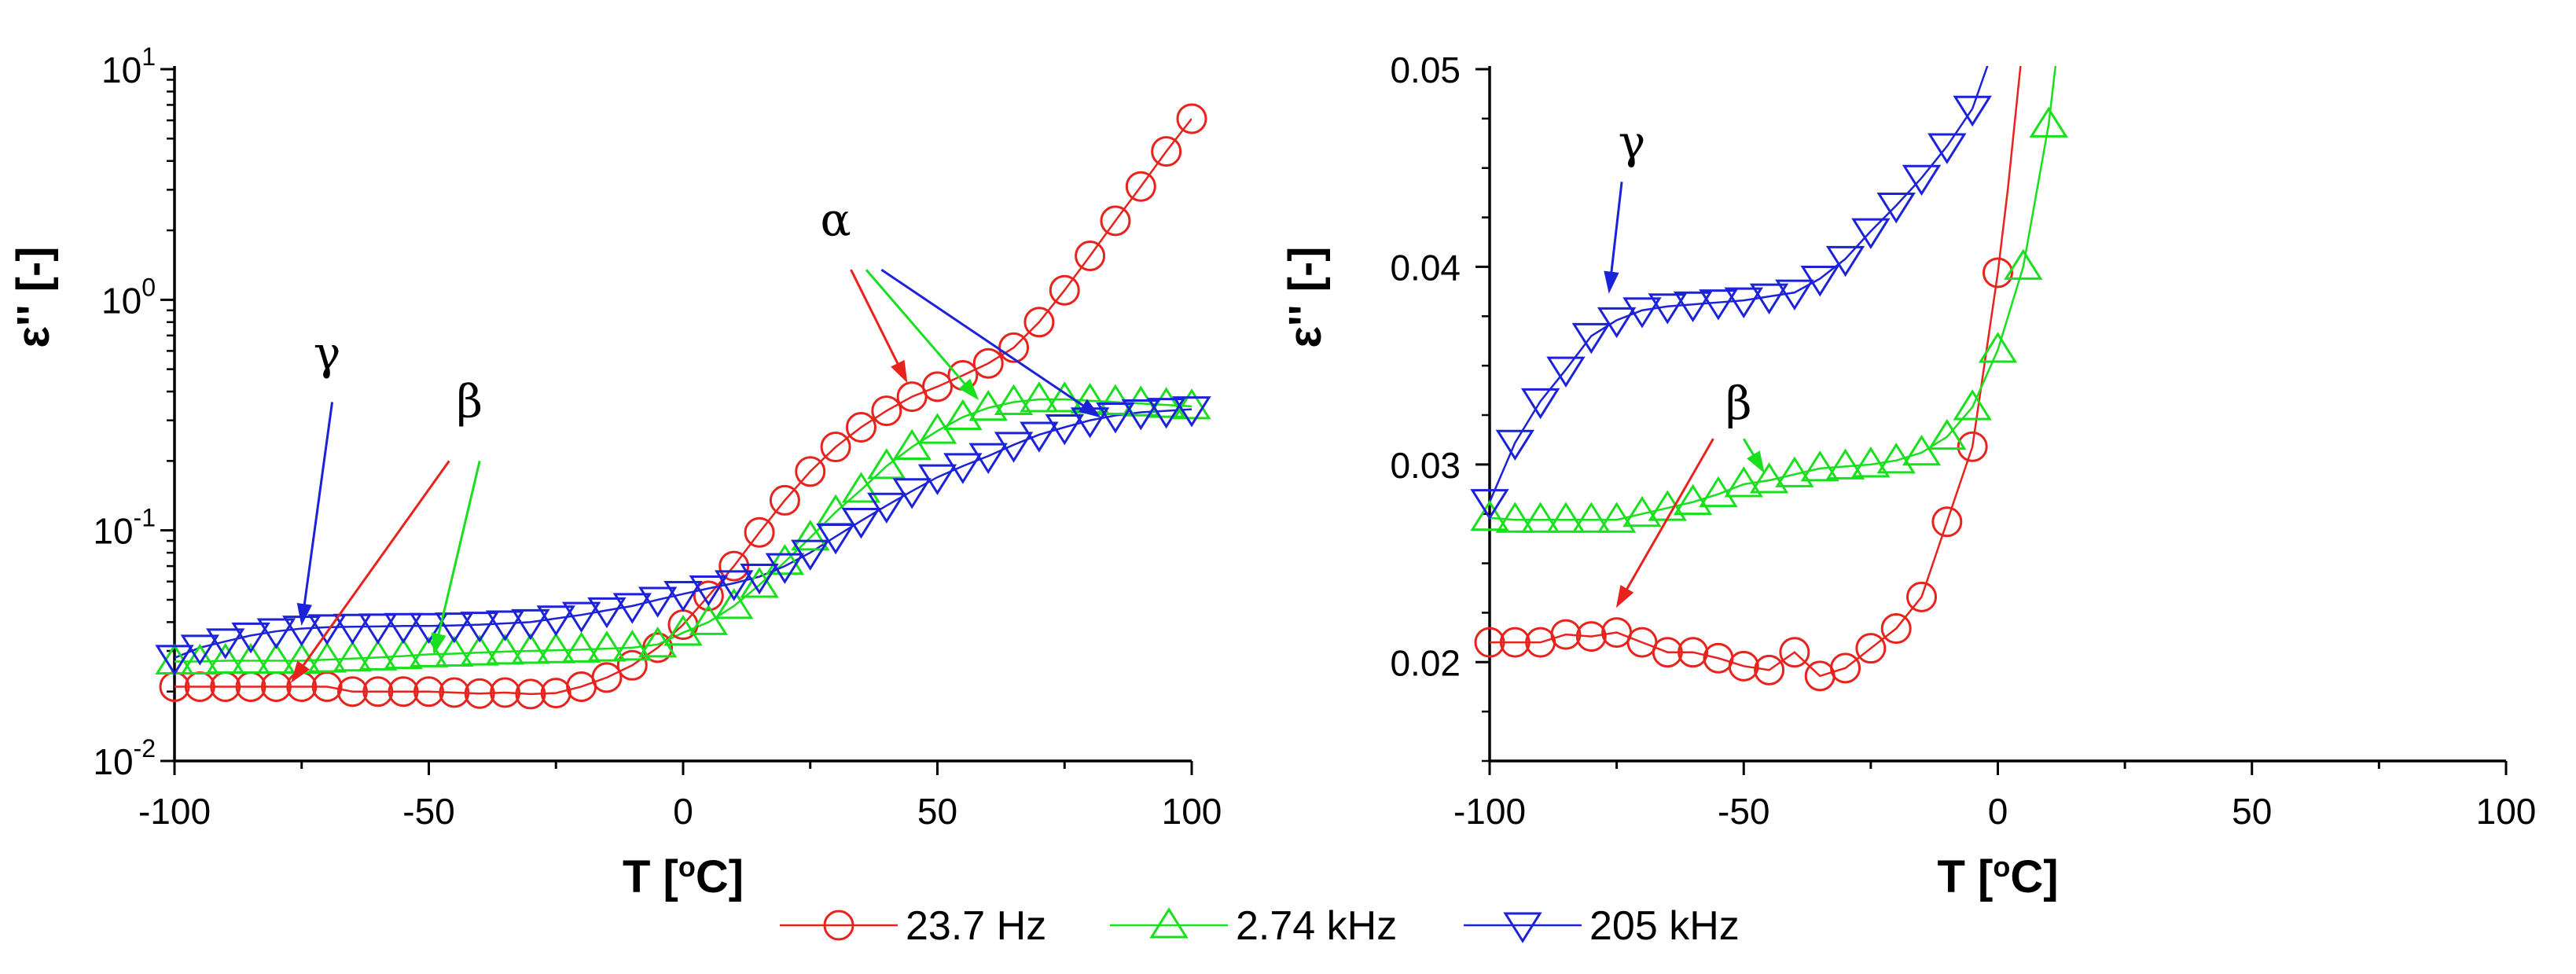  What do you see at coordinates (124, 758) in the screenshot?
I see `y-tick-label: 10⁻²` at bounding box center [124, 758].